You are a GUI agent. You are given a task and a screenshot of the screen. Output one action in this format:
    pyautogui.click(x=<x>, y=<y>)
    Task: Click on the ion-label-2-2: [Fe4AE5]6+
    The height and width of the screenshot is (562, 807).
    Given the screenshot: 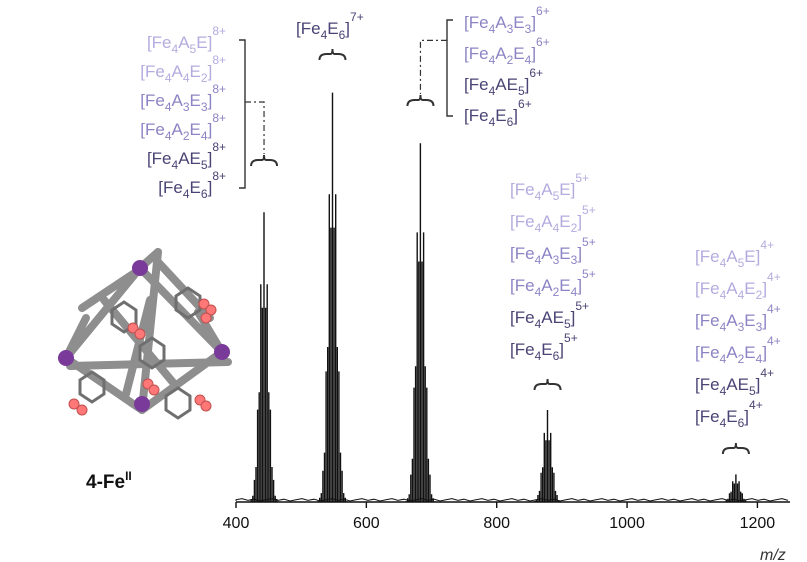 What is the action you would take?
    pyautogui.click(x=503, y=82)
    